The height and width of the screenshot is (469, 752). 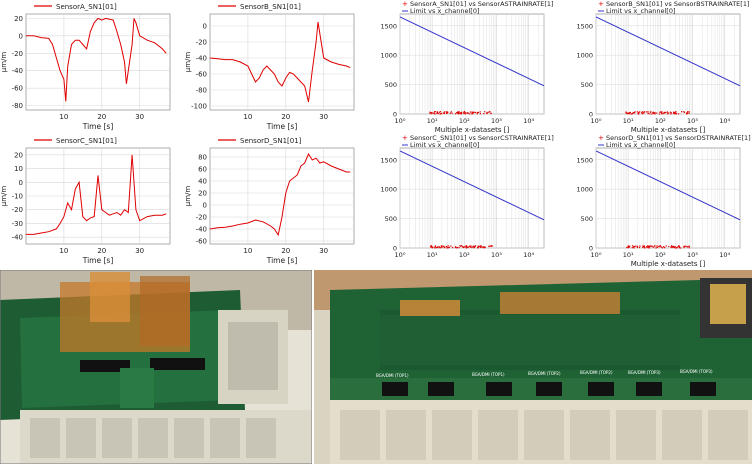 What do you see at coordinates (86, 7) in the screenshot?
I see `legend-label: SensorA_SN1[01]` at bounding box center [86, 7].